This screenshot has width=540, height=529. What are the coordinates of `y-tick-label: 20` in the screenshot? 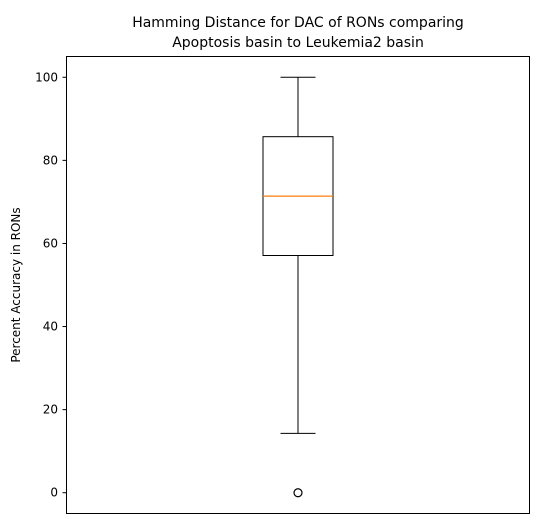 It's located at (50, 410).